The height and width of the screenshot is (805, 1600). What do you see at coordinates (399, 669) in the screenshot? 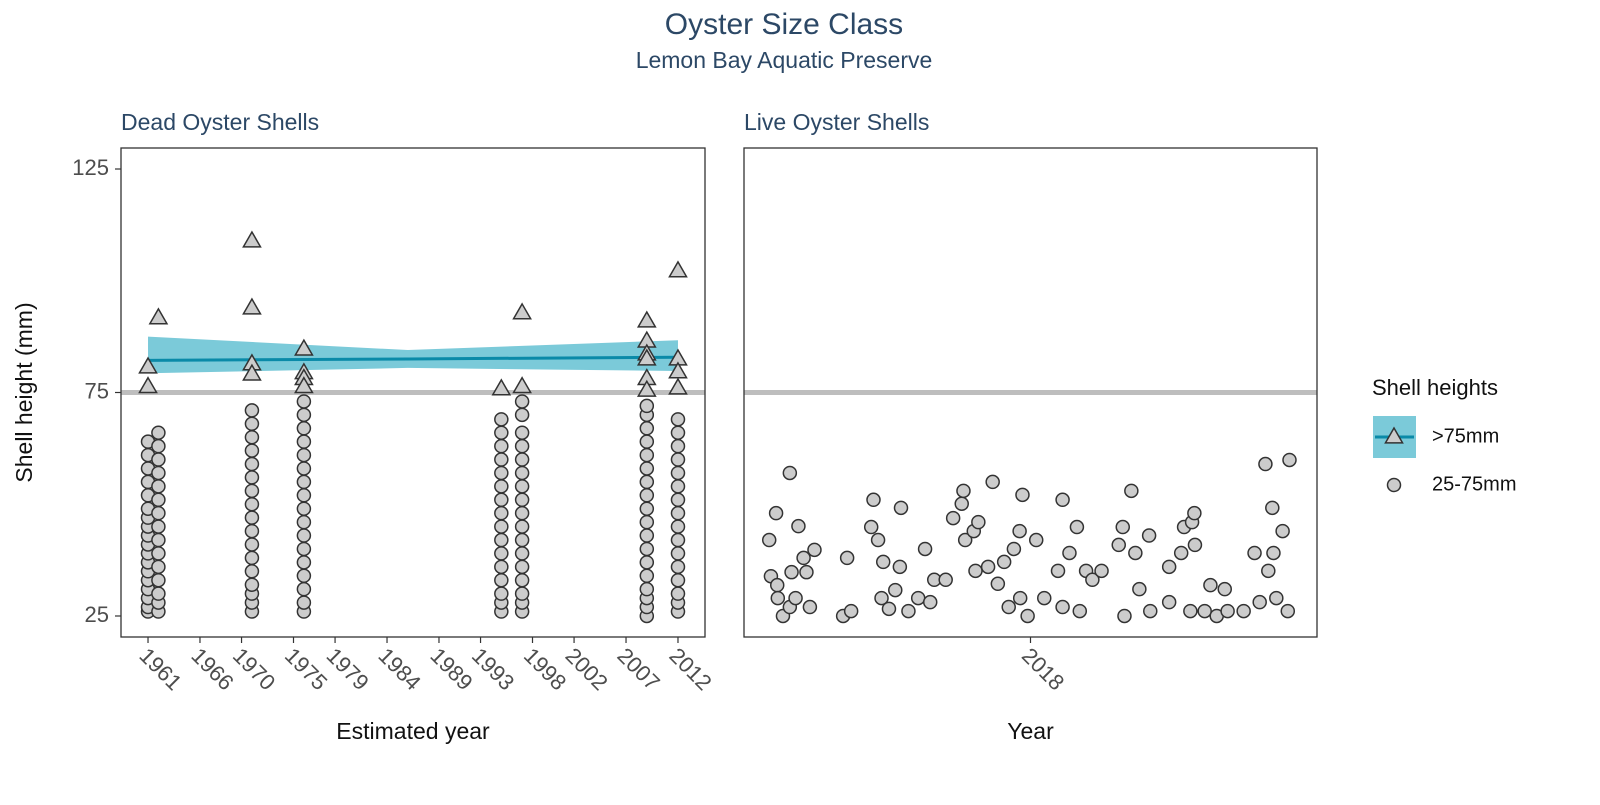
I see `x-tick-label: 1984` at bounding box center [399, 669].